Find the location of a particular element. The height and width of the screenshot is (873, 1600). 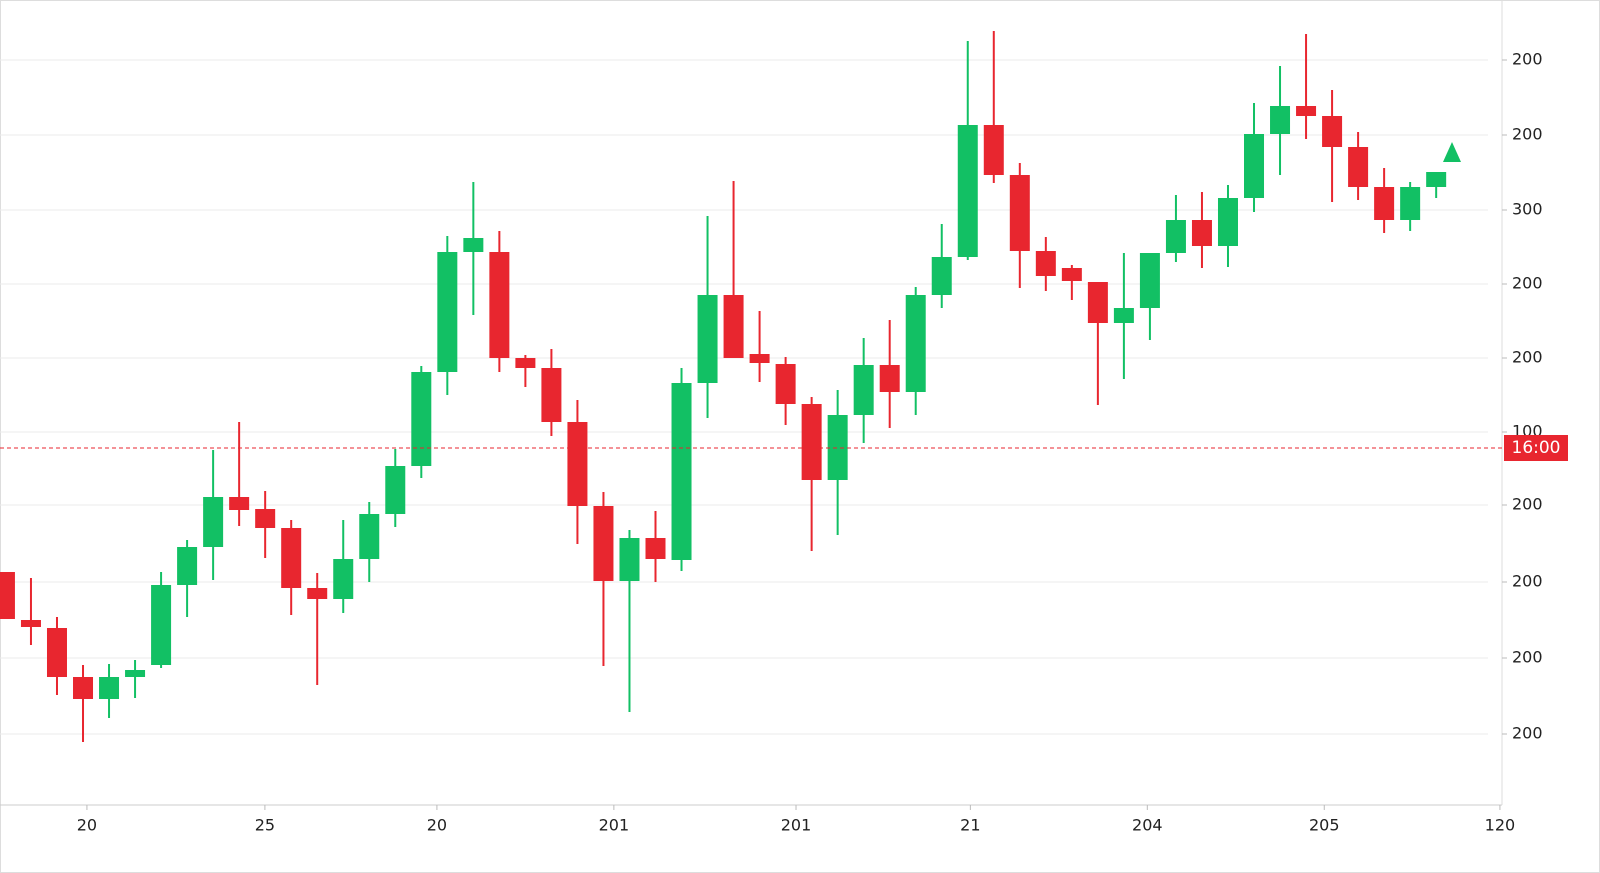

x-tick-label: 204 is located at coordinates (1147, 825).